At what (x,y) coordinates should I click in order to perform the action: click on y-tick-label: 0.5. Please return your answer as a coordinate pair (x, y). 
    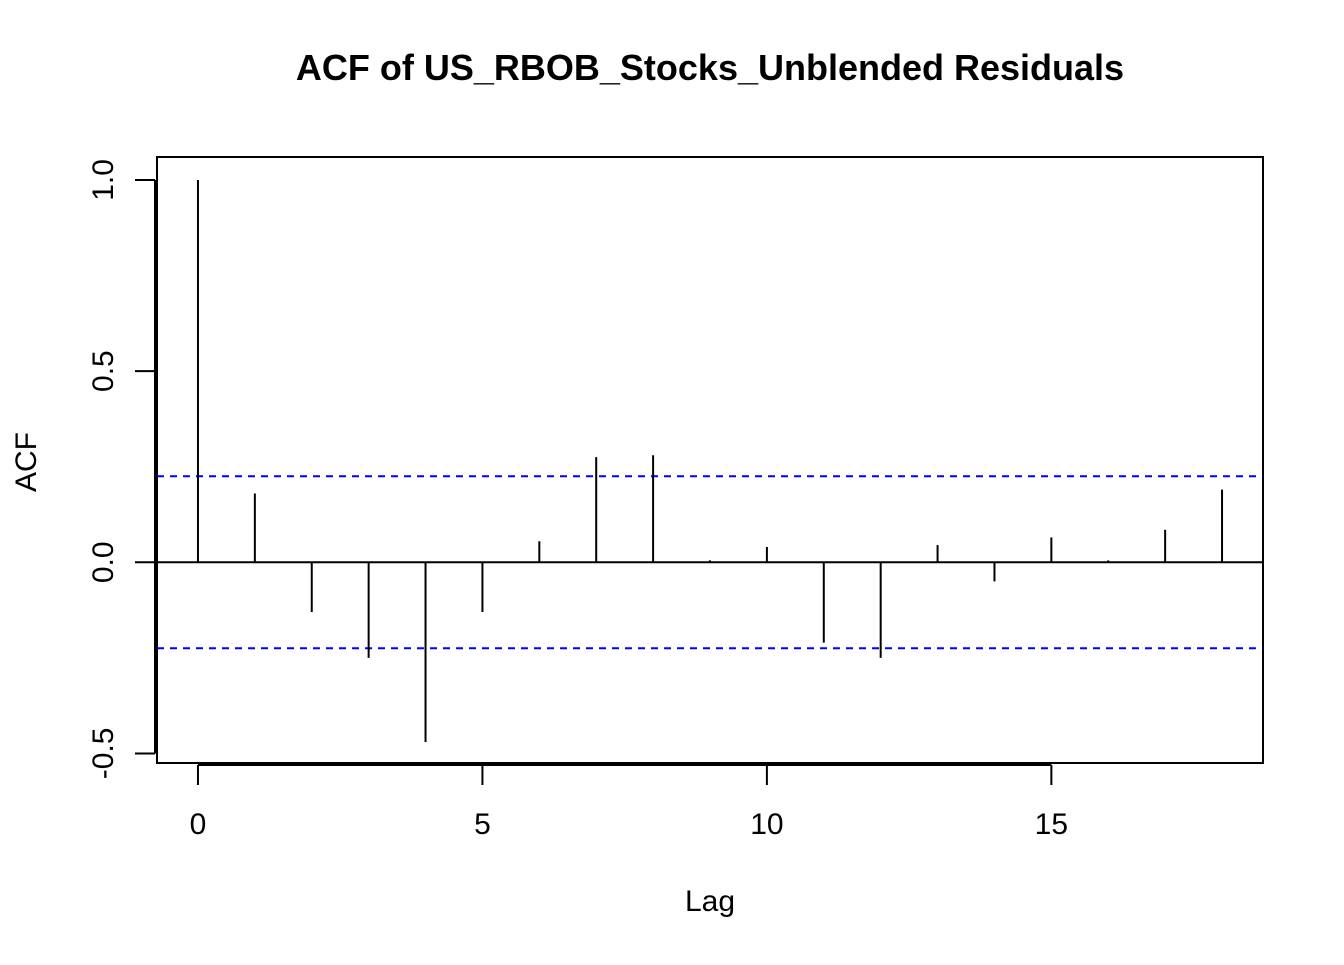
    Looking at the image, I should click on (103, 371).